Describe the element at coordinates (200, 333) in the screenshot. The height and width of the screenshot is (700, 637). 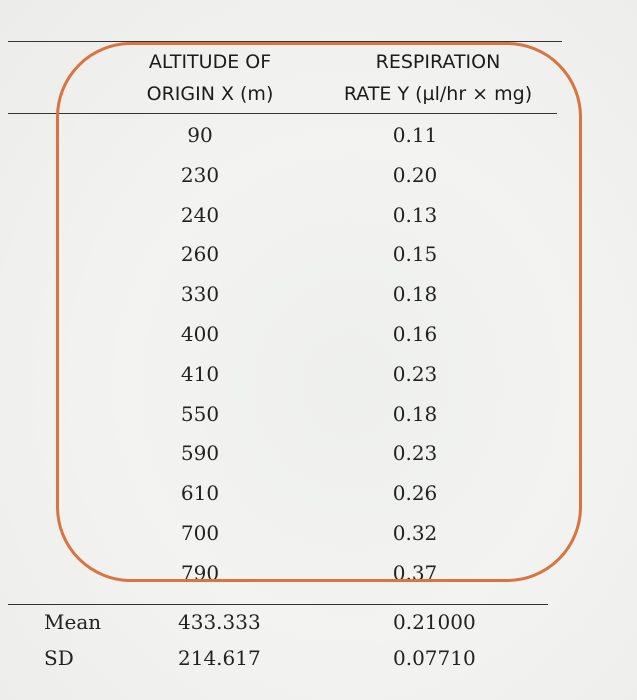
I see `altitude-cell: 400` at that location.